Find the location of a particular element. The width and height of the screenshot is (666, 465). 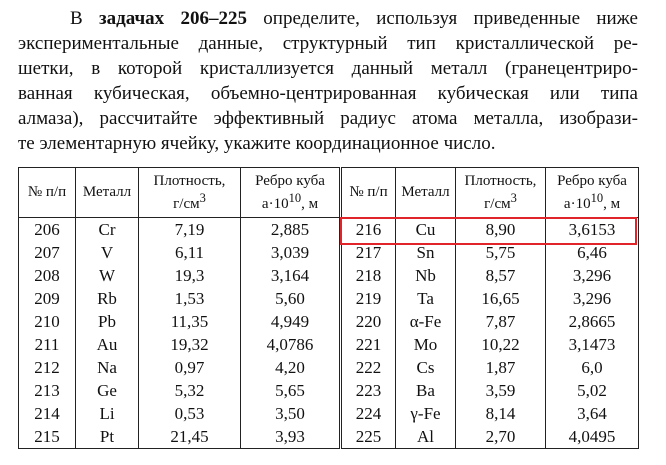

bold-text: задачах 206–225 is located at coordinates (172, 18).